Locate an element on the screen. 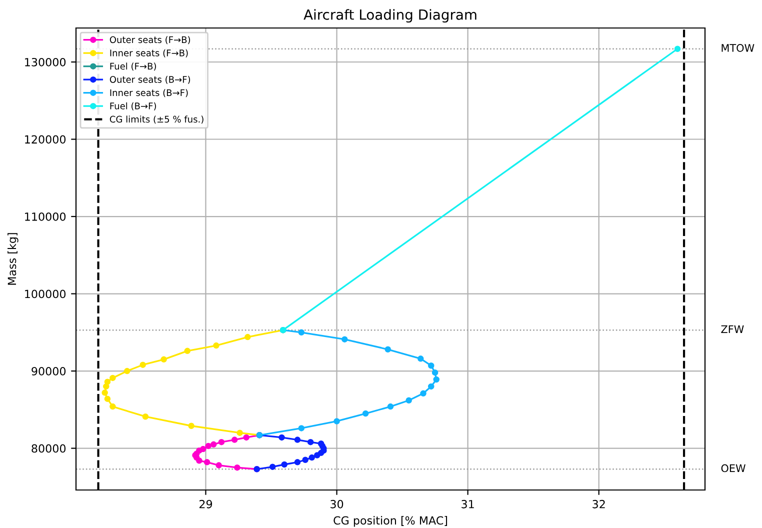 This screenshot has height=528, width=762. y-tick-label: 120000 is located at coordinates (45, 139).